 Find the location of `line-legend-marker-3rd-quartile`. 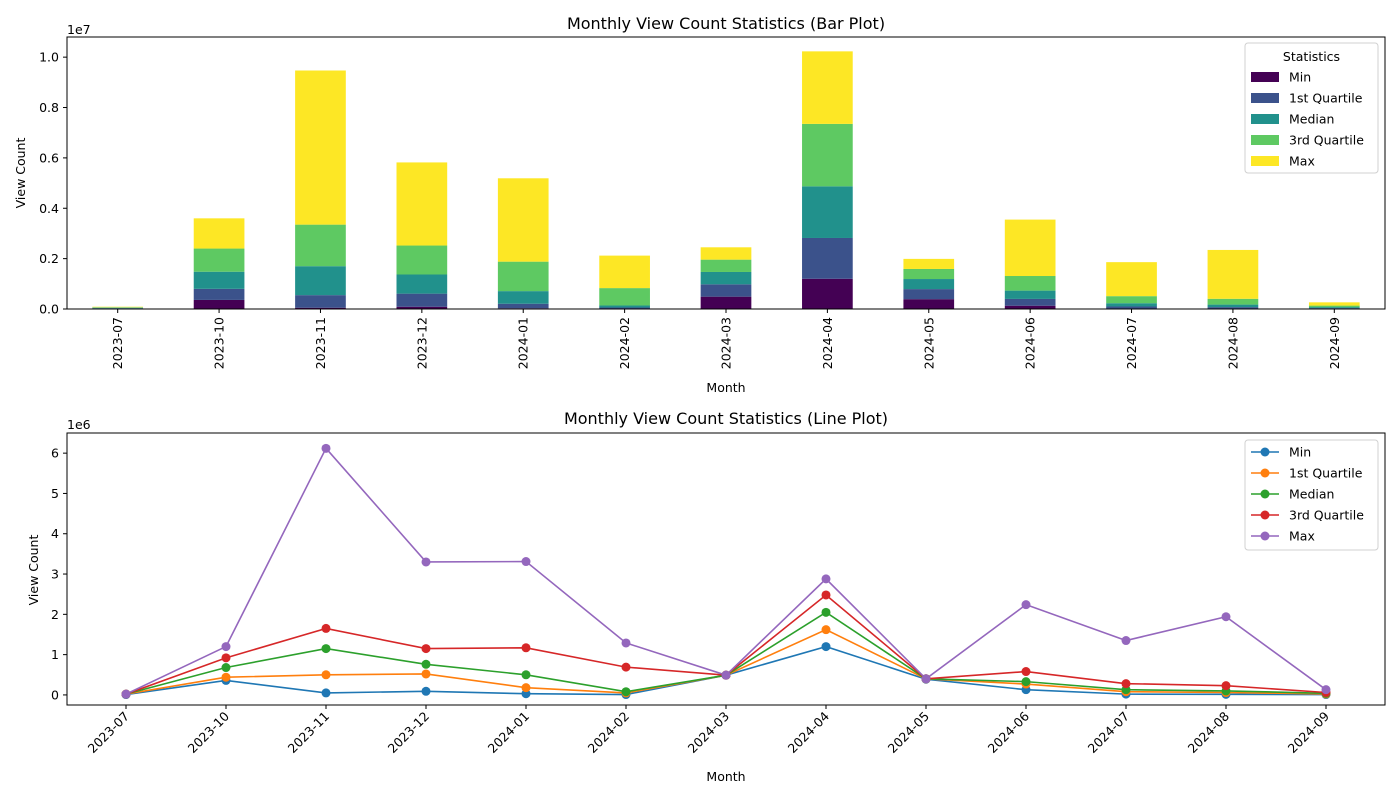

line-legend-marker-3rd-quartile is located at coordinates (1265, 515).